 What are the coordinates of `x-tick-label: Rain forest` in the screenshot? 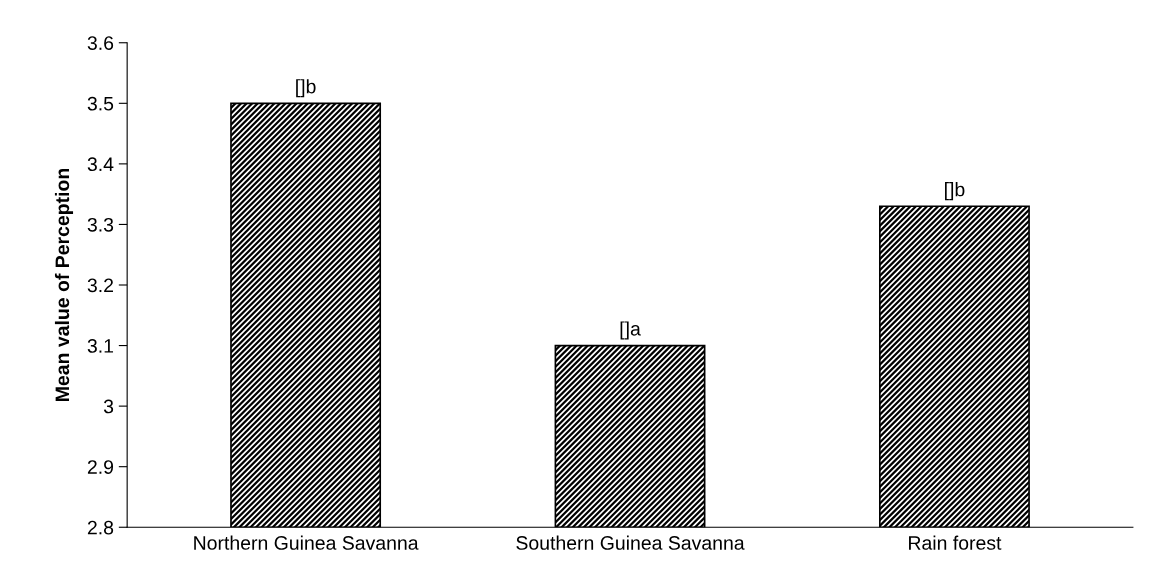 It's located at (955, 542).